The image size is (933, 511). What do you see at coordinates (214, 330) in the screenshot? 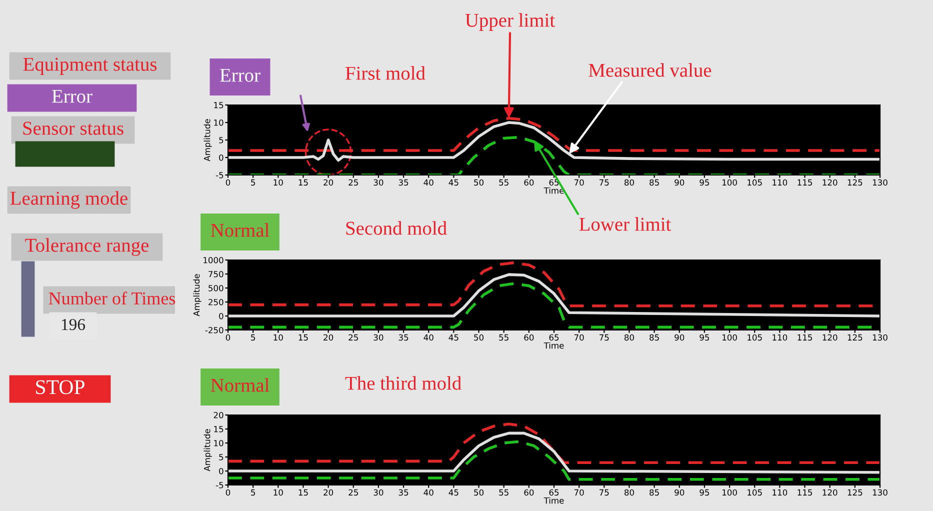
I see `y-tick-label: -250` at bounding box center [214, 330].